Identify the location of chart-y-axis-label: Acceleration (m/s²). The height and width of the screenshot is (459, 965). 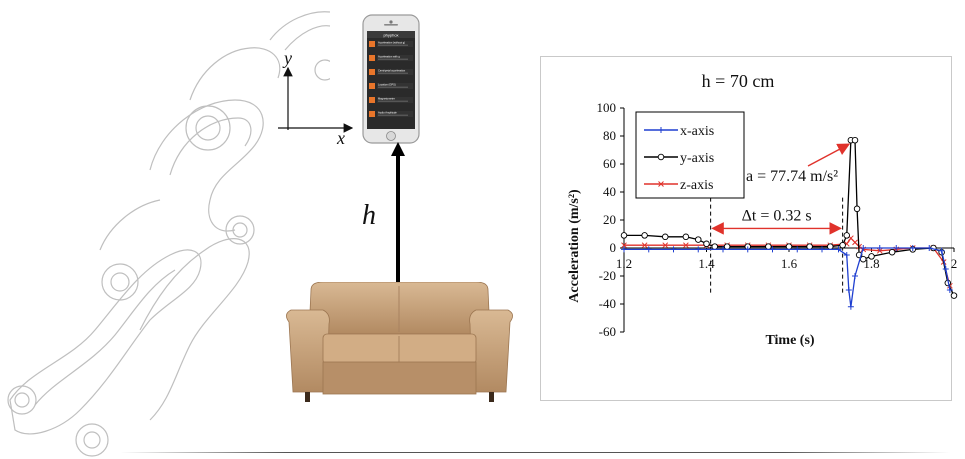
(574, 246).